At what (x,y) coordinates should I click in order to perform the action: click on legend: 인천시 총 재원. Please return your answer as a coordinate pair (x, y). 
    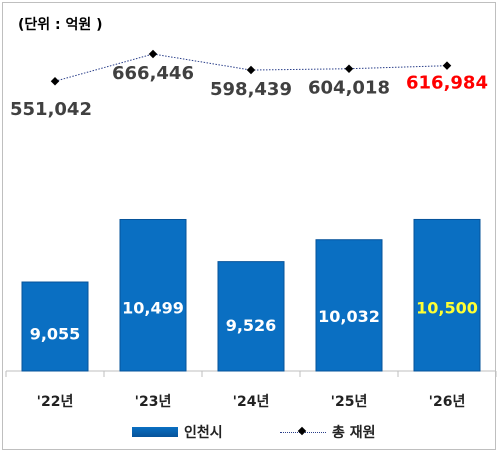
    Looking at the image, I should click on (249, 432).